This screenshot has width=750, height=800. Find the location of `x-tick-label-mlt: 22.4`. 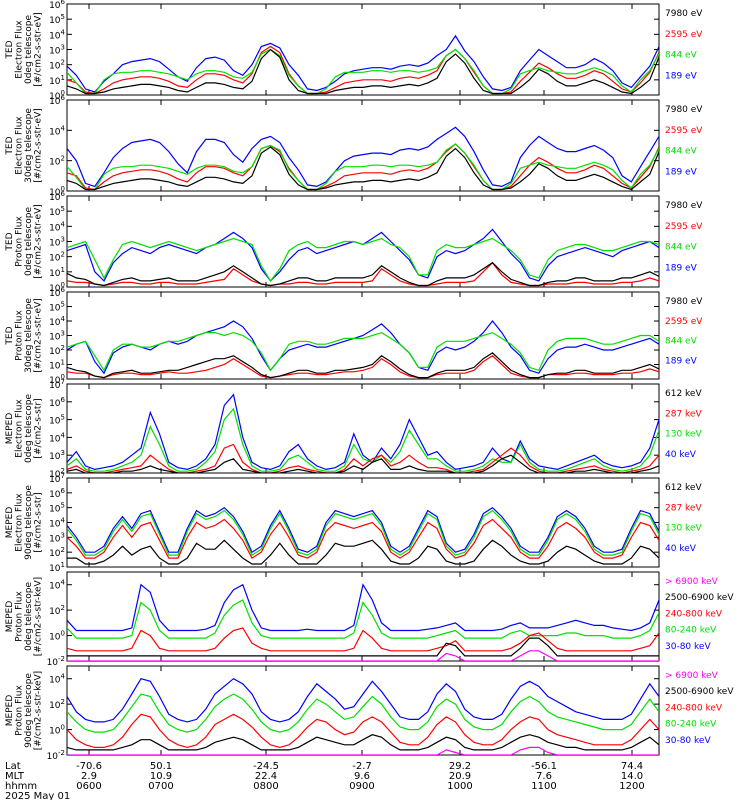

x-tick-label-mlt: 22.4 is located at coordinates (266, 776).